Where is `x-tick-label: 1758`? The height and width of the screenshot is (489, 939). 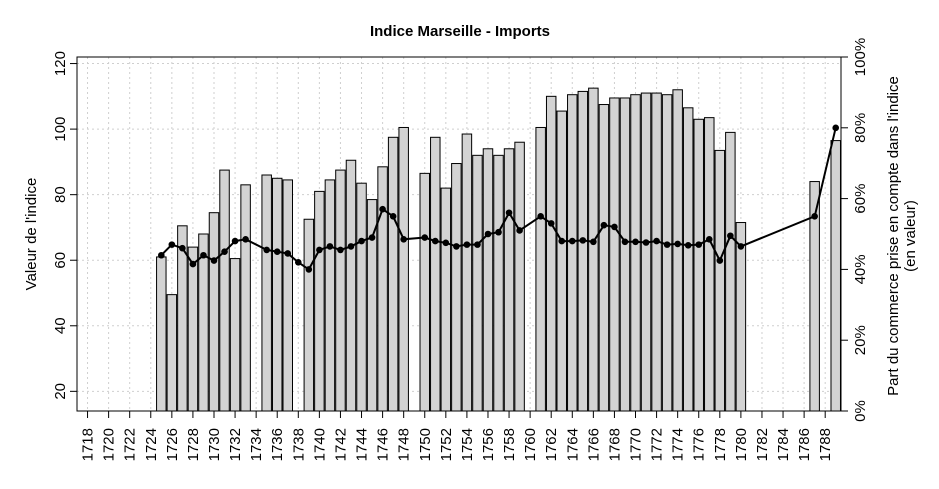
x-tick-label: 1758 is located at coordinates (509, 444).